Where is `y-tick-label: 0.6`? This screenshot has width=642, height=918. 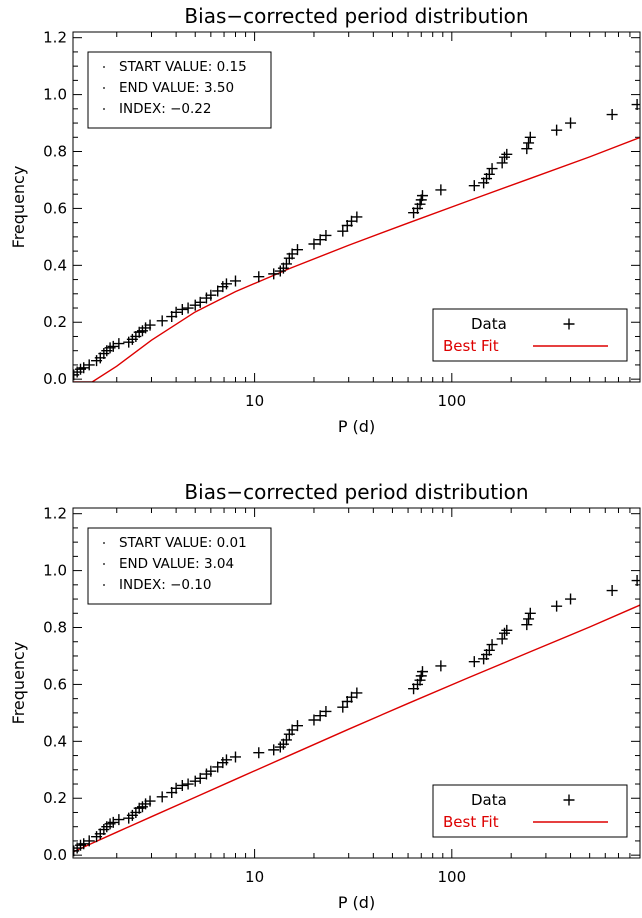
y-tick-label: 0.6 is located at coordinates (55, 208).